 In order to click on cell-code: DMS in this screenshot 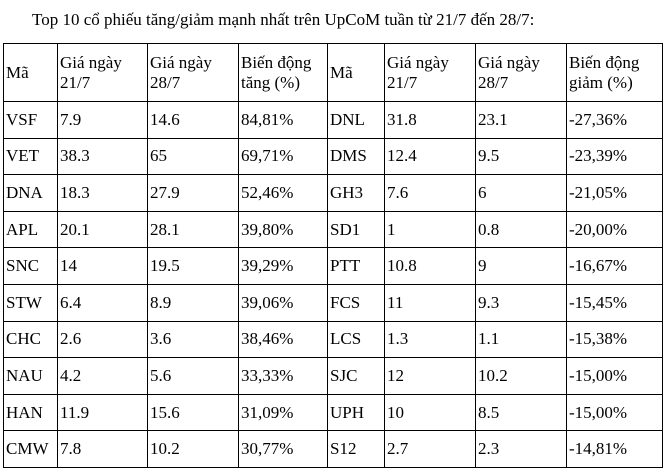, I will do `click(356, 156)`.